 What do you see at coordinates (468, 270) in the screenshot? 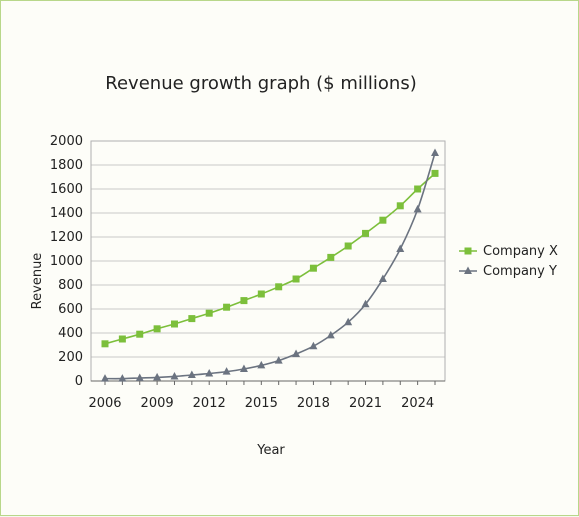
I see `legend-marker-company-y` at bounding box center [468, 270].